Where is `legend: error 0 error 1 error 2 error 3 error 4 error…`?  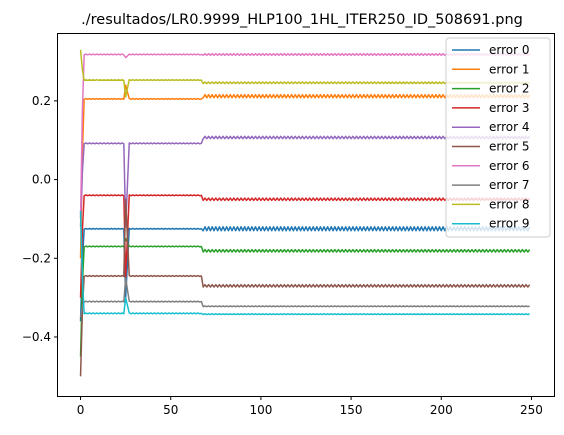 legend: error 0 error 1 error 2 error 3 error 4 error… is located at coordinates (498, 137).